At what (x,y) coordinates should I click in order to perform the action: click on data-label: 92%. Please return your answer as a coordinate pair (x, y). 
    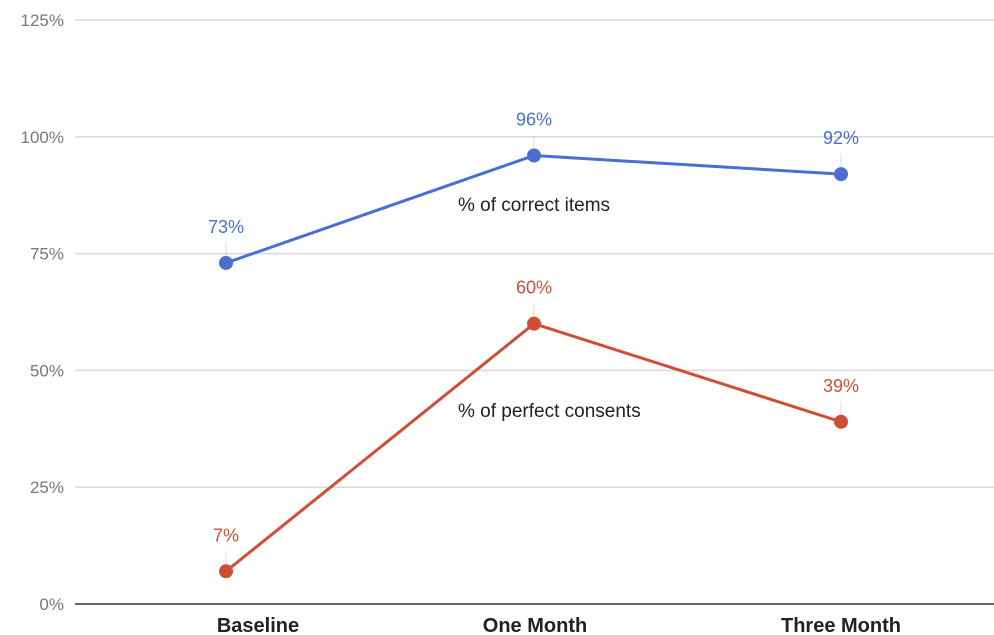
    Looking at the image, I should click on (841, 138).